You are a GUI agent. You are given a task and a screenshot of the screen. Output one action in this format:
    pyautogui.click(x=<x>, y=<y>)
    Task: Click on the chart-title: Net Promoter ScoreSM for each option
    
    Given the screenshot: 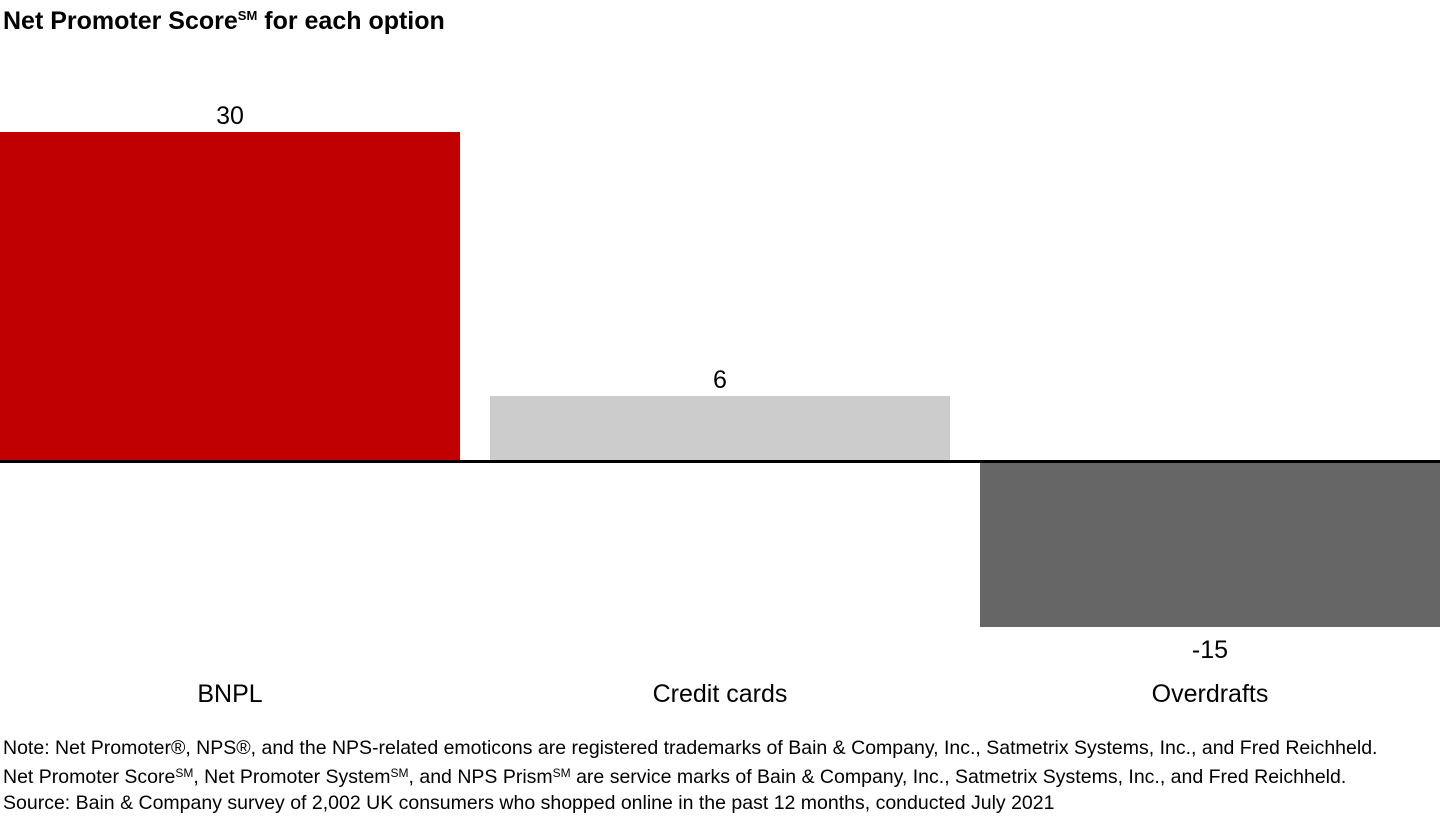 What is the action you would take?
    pyautogui.click(x=224, y=18)
    